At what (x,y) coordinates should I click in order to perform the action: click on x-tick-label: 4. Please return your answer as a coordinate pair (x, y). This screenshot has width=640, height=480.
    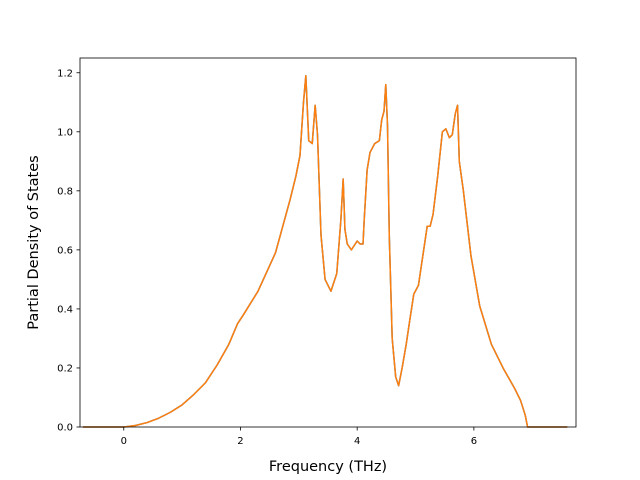
    Looking at the image, I should click on (357, 441).